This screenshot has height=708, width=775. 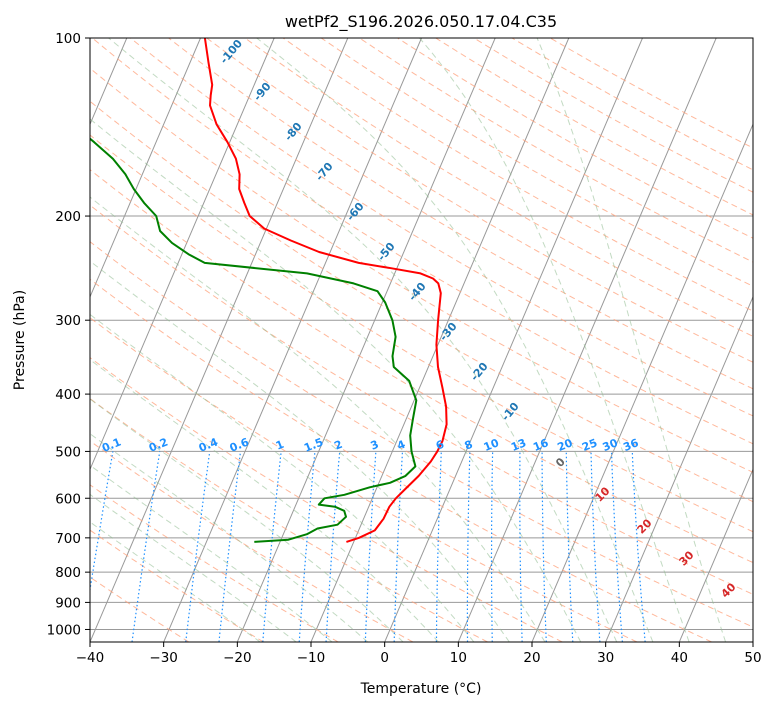 What do you see at coordinates (90, 658) in the screenshot?
I see `x-tick-label: −40` at bounding box center [90, 658].